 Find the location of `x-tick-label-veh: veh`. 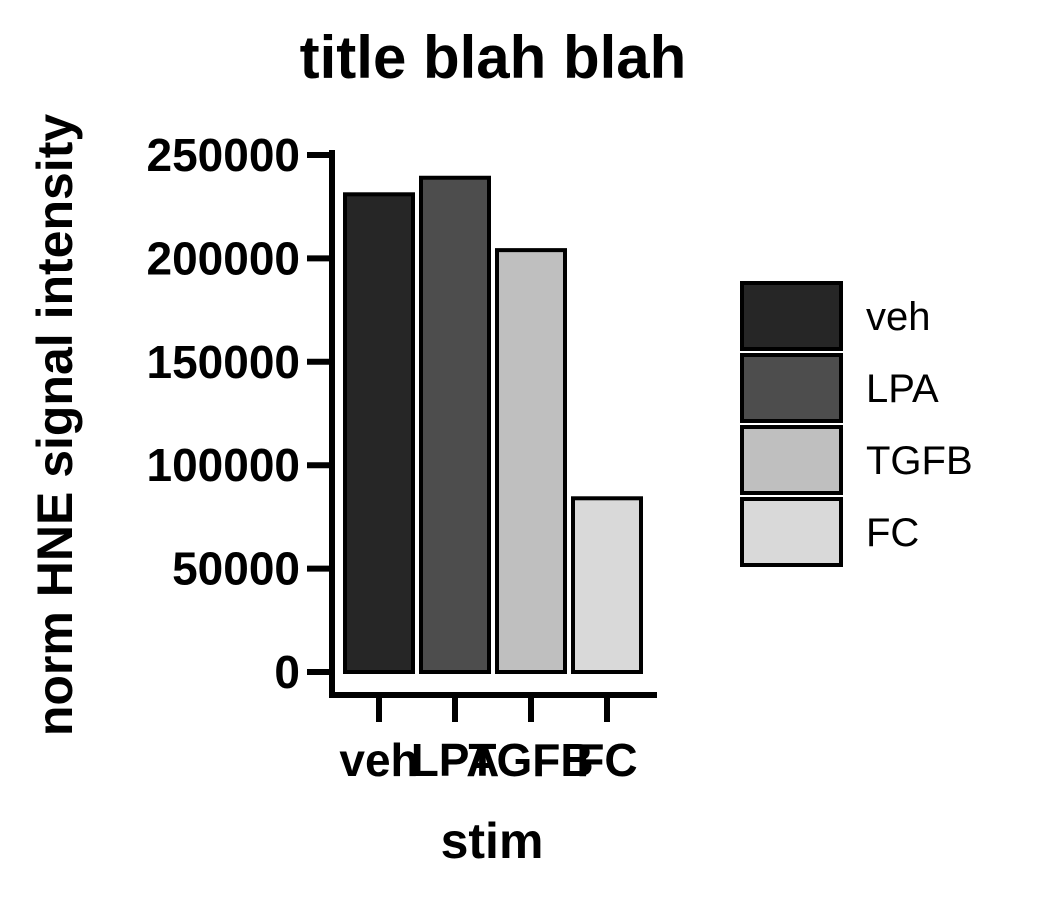

x-tick-label-veh: veh is located at coordinates (378, 760).